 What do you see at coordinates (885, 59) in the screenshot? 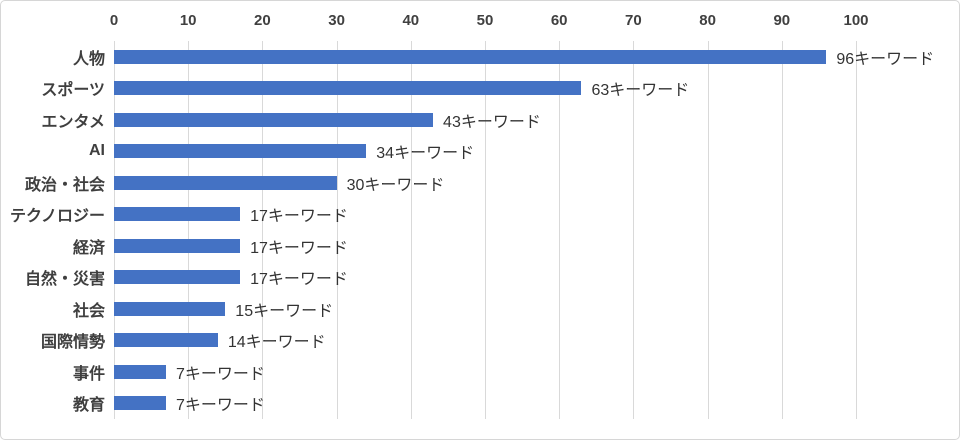
I see `data-label: 96キーワード` at bounding box center [885, 59].